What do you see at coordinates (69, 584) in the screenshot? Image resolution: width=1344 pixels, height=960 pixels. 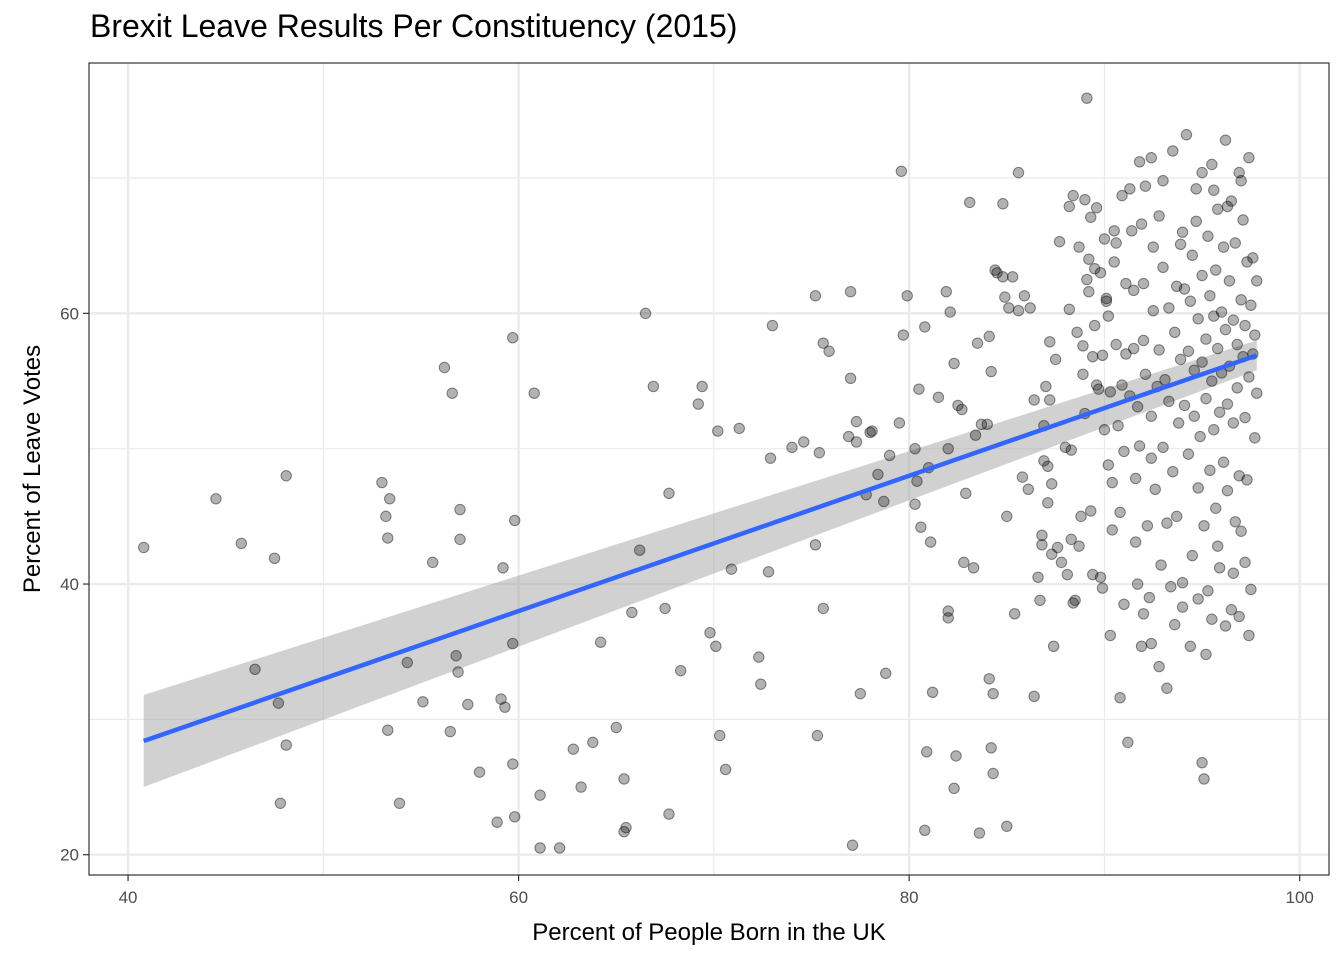 I see `y-tick-label: 40` at bounding box center [69, 584].